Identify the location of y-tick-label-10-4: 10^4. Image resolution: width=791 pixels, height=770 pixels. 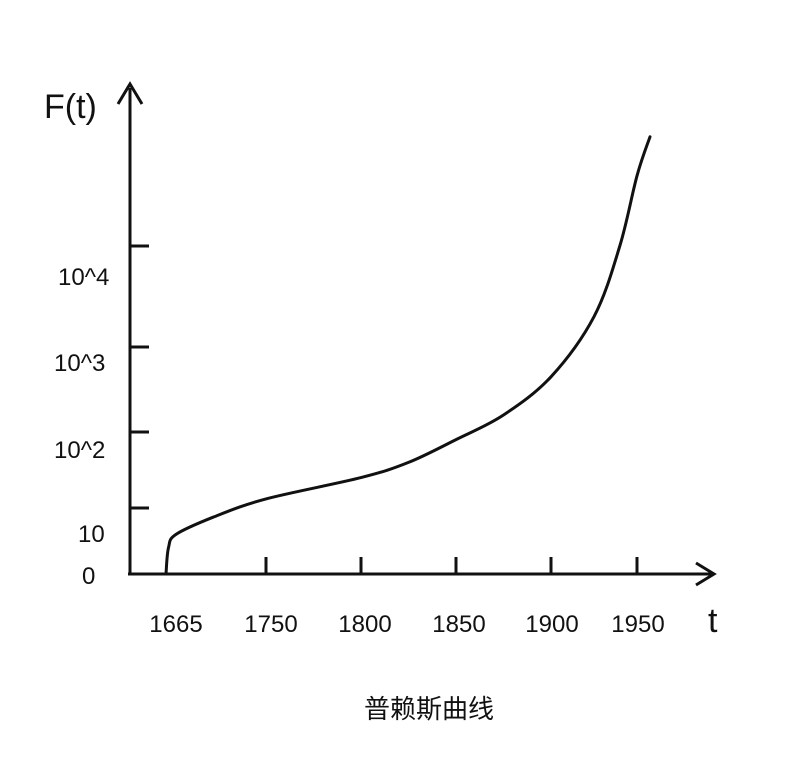
(83, 277).